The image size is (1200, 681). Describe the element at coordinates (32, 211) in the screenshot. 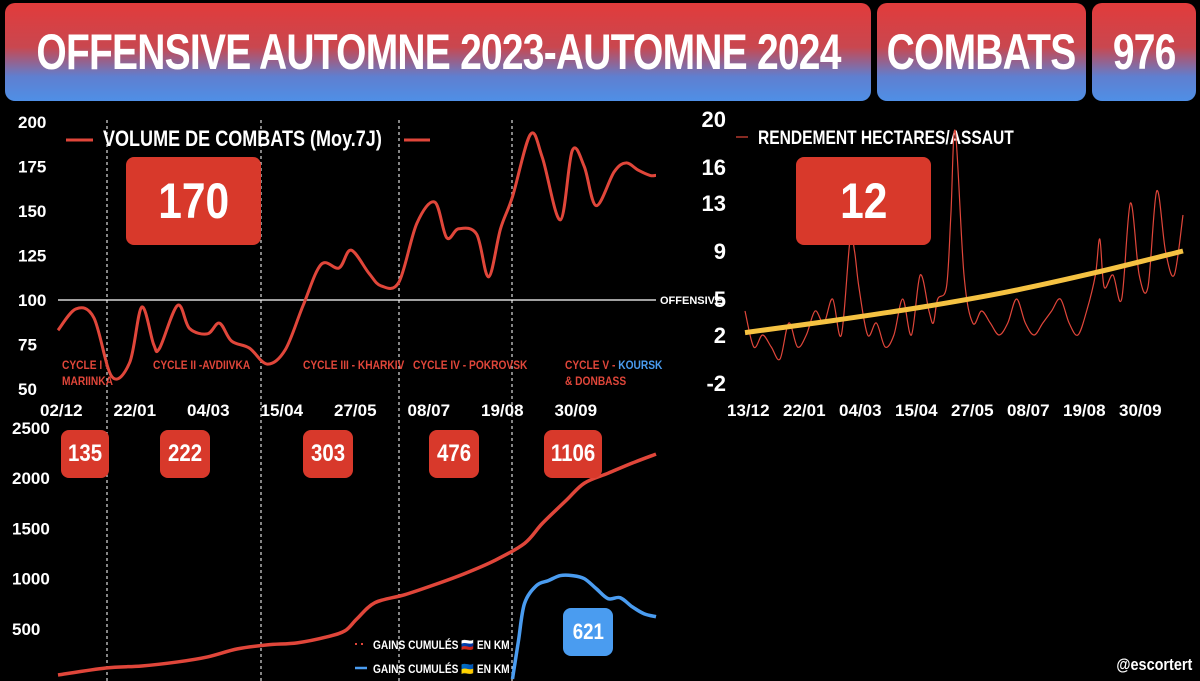

I see `y-tick-label: 150` at that location.